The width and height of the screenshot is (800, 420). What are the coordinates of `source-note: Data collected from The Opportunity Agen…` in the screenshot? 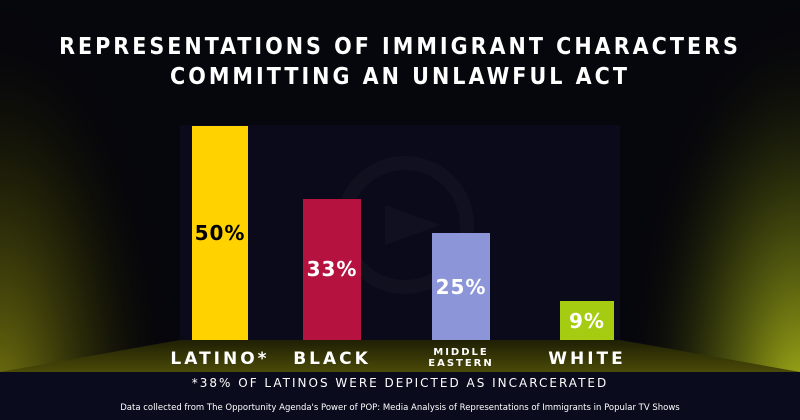 It's located at (400, 408).